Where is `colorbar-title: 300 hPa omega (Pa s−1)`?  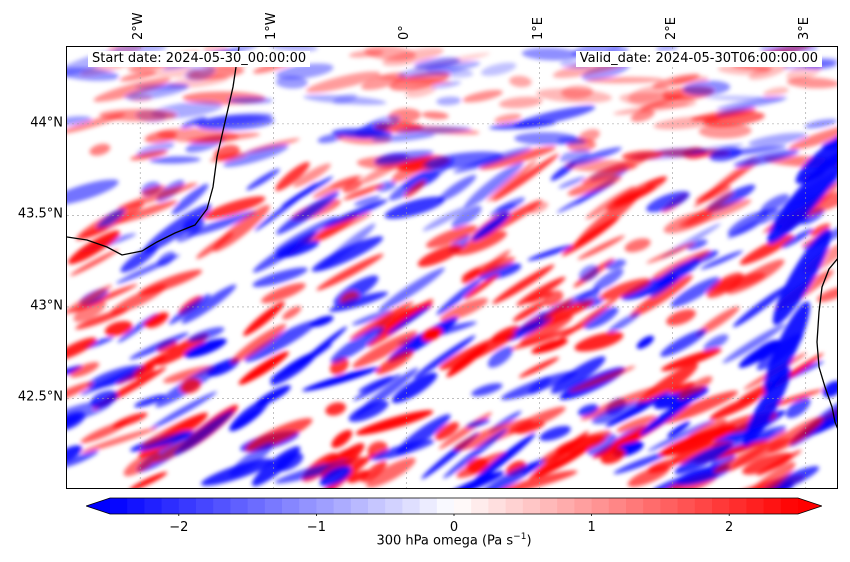
colorbar-title: 300 hPa omega (Pa s−1) is located at coordinates (454, 540).